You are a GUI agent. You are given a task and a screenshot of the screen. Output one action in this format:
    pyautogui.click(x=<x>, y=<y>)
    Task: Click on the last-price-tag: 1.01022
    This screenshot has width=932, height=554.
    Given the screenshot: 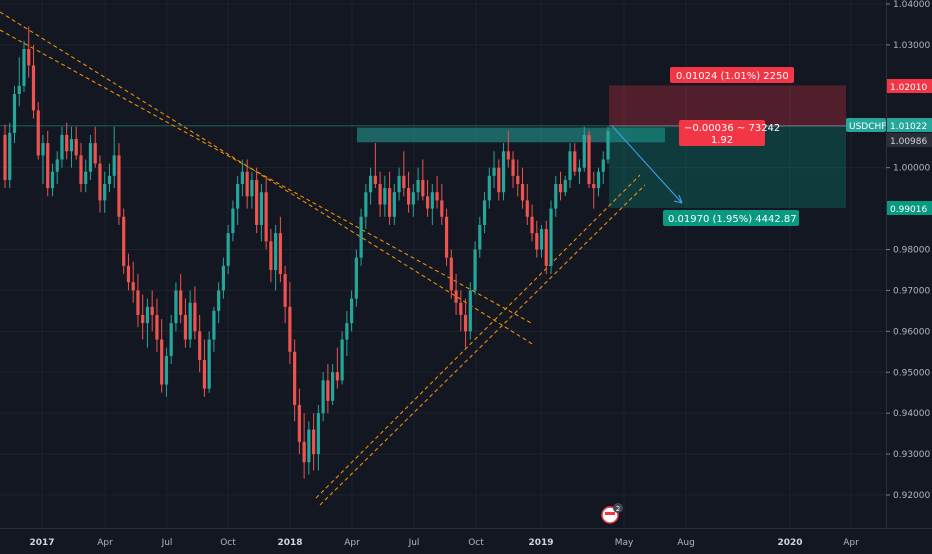 What is the action you would take?
    pyautogui.click(x=909, y=125)
    